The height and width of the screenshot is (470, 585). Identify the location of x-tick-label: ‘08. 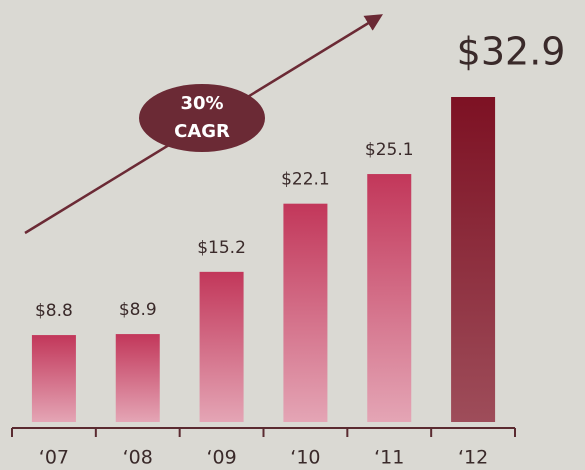
(138, 458).